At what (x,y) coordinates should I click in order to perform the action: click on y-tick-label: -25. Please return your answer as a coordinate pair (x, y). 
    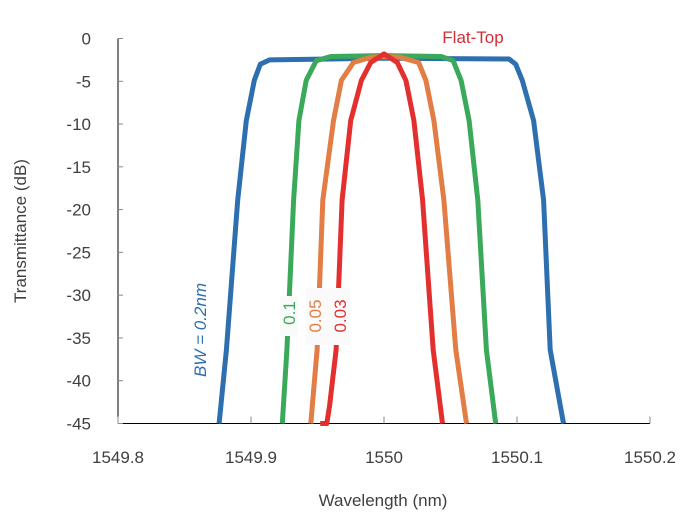
    Looking at the image, I should click on (78, 252).